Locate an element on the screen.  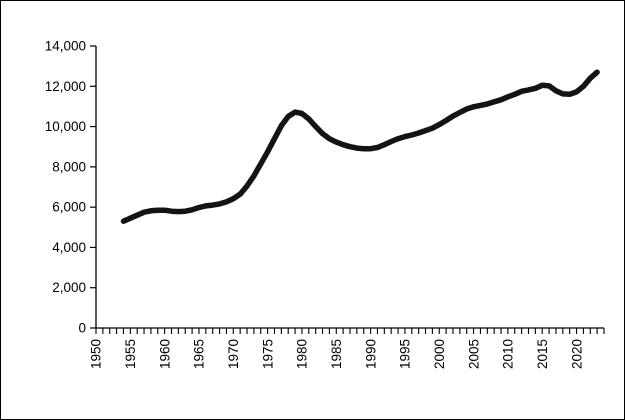
x-tick-label: 1985 is located at coordinates (336, 354).